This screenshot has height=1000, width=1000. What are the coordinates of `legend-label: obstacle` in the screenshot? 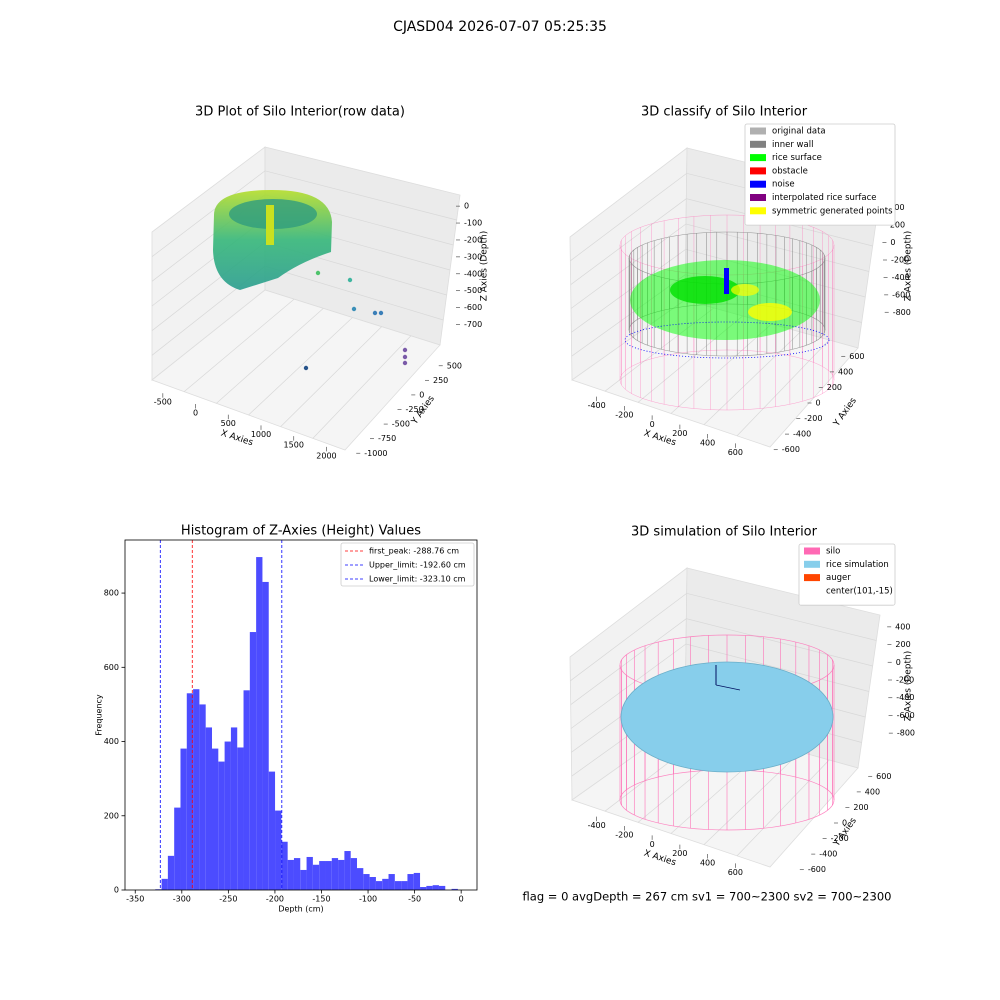 It's located at (790, 171).